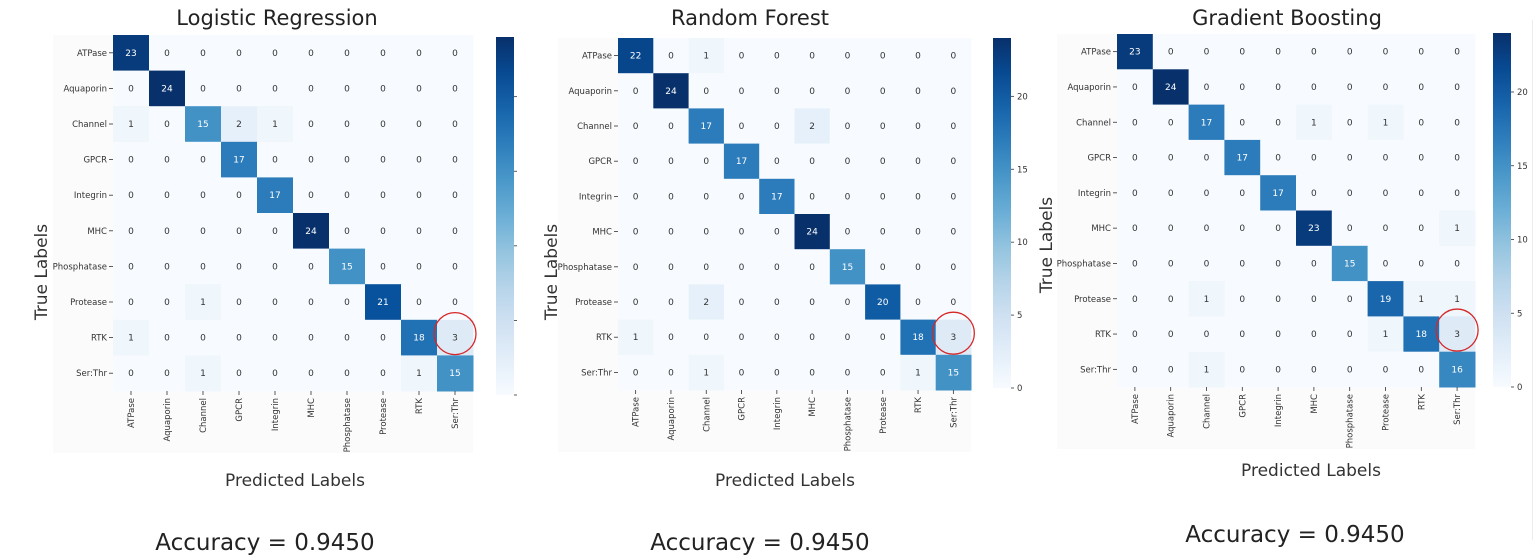 This screenshot has height=560, width=1538. Describe the element at coordinates (1311, 471) in the screenshot. I see `x-axis-label-gradient-boosting: Predicted Labels` at that location.